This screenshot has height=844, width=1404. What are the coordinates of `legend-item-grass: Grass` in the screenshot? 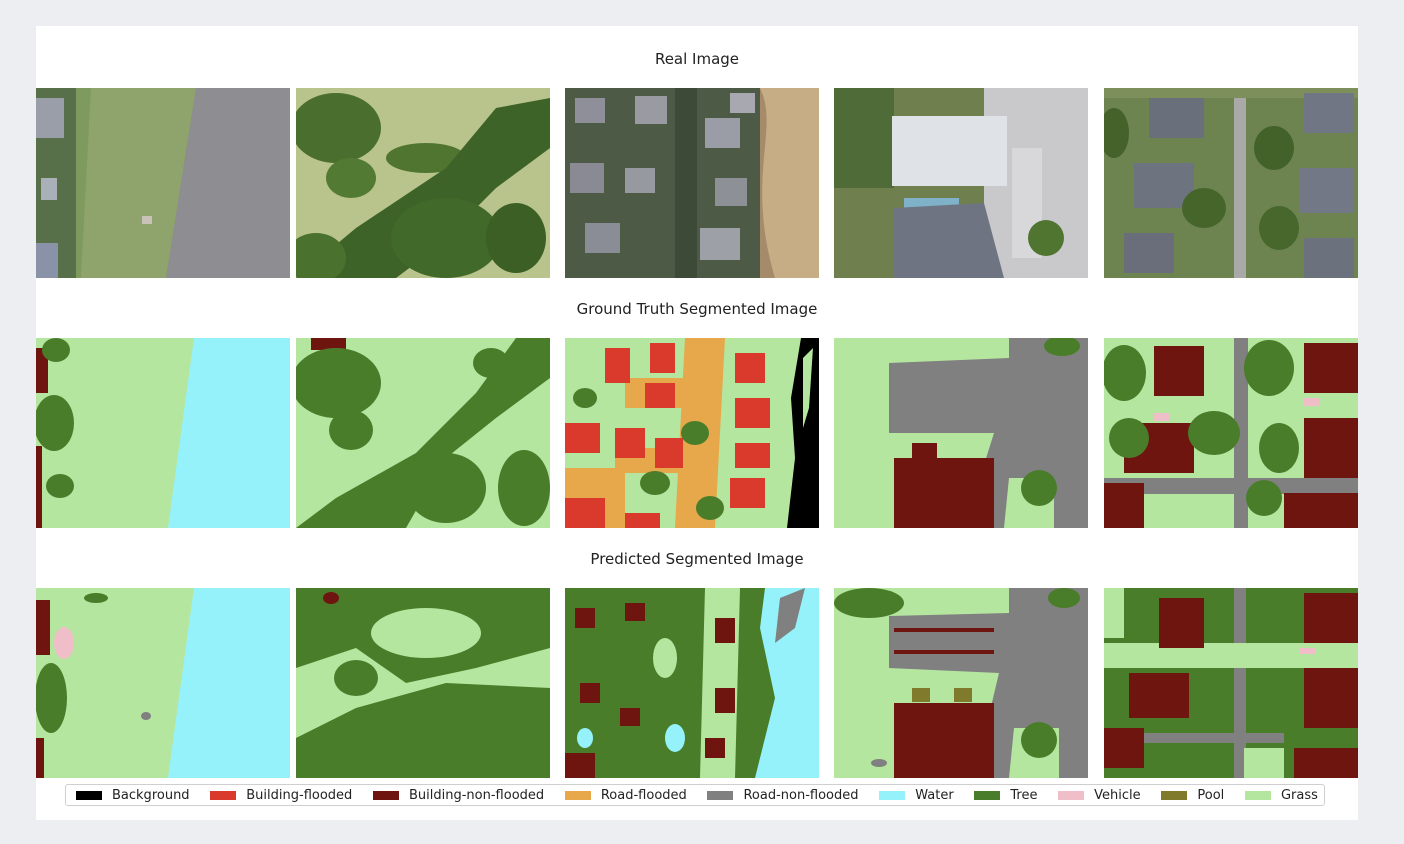 It's located at (1281, 795).